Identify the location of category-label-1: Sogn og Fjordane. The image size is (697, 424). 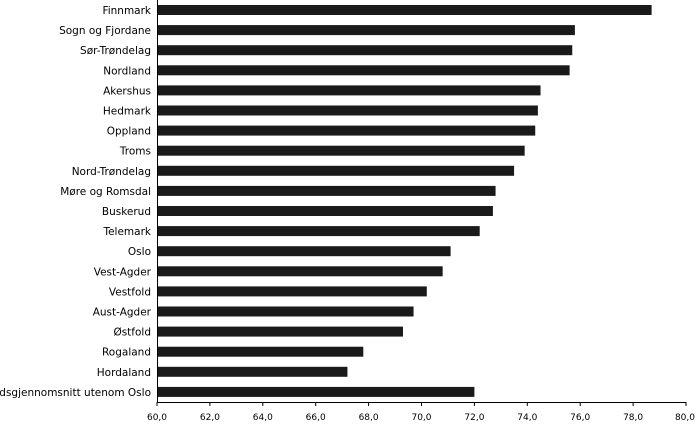
(105, 31).